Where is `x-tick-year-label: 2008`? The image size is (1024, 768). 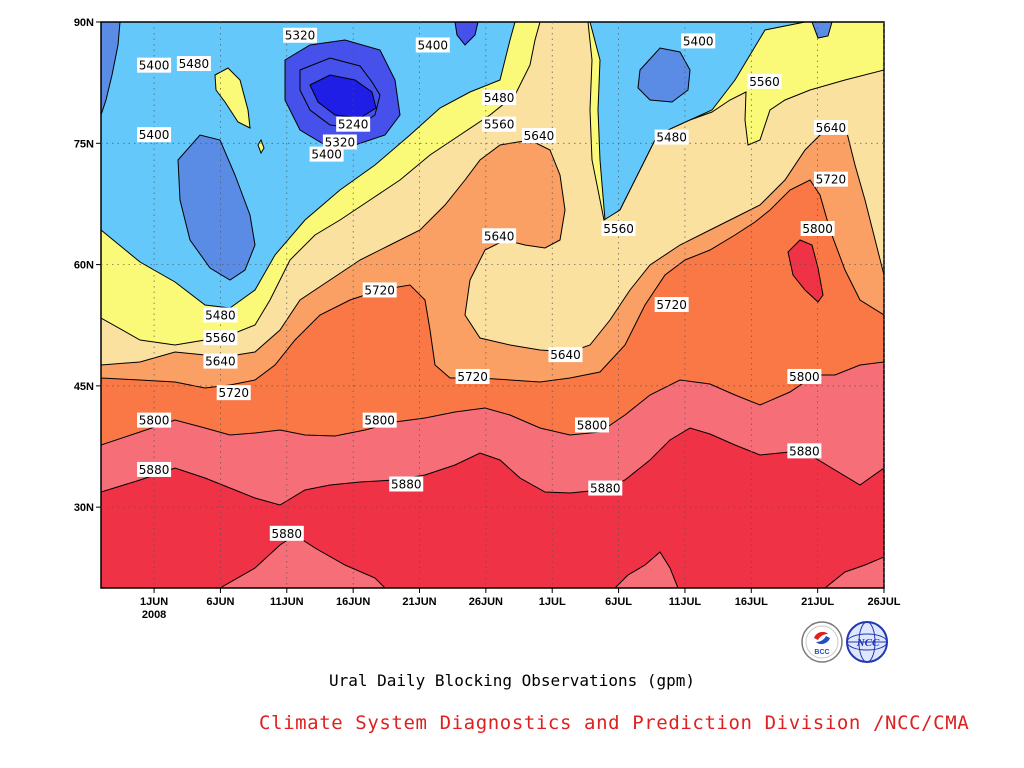
x-tick-year-label: 2008 is located at coordinates (154, 615).